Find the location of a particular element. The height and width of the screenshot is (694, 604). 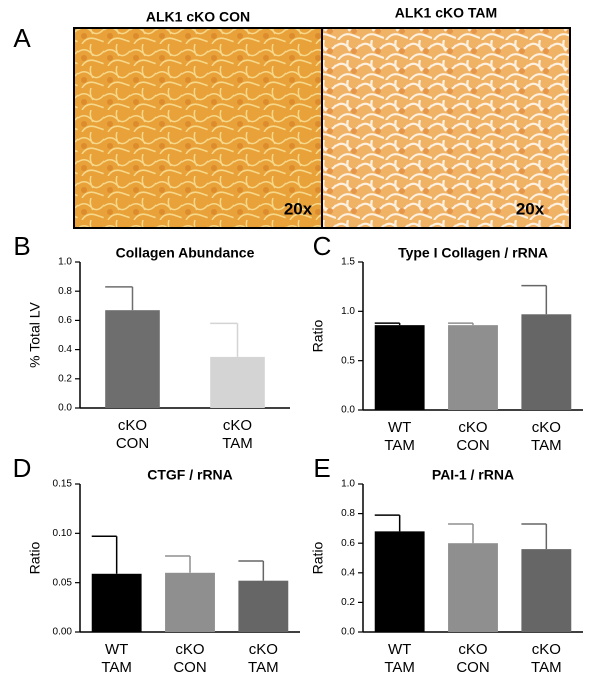

panel-label: A is located at coordinates (22, 38).